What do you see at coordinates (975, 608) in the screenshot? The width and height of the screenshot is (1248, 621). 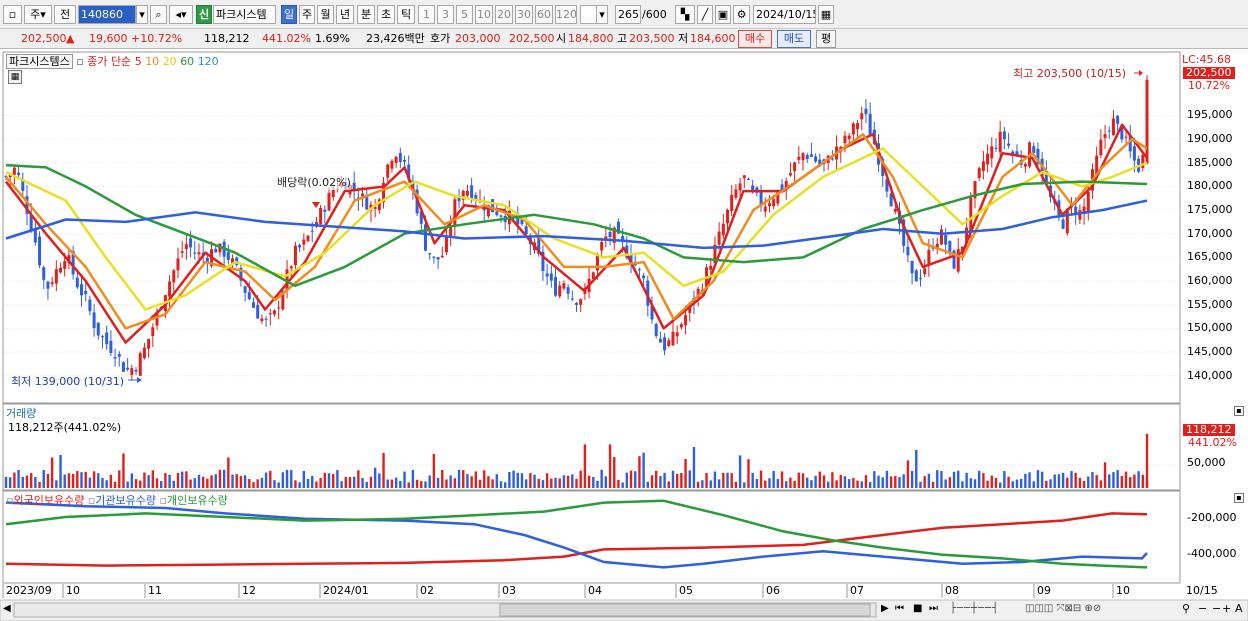 I see `zoom-slider: ├──┼──┤` at bounding box center [975, 608].